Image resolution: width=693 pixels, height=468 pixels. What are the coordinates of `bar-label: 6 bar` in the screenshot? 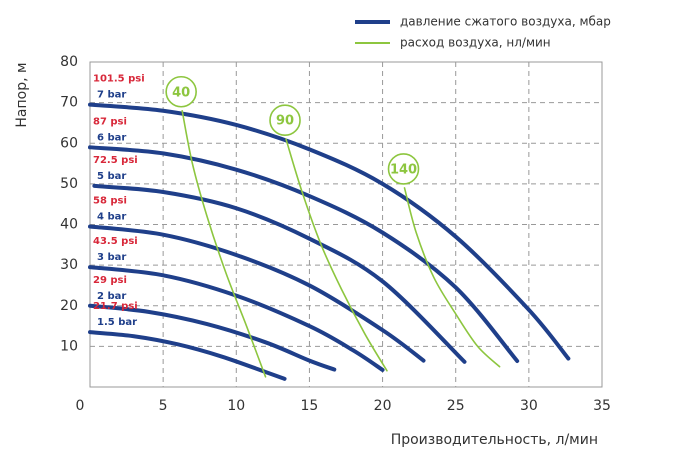 It's located at (111, 137).